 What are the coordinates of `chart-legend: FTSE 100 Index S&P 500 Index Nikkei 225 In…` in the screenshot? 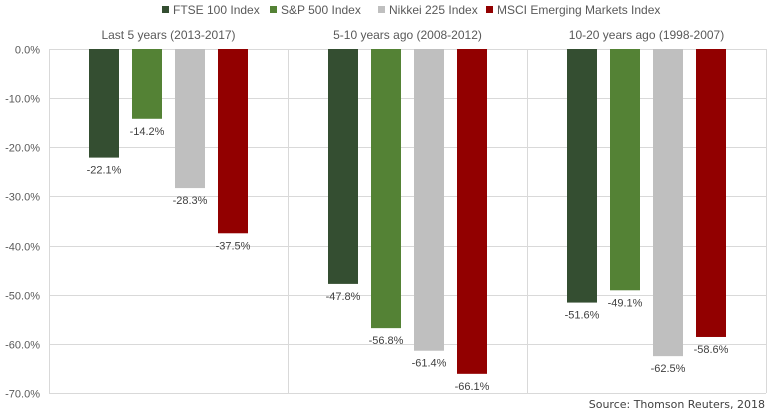 It's located at (385, 11).